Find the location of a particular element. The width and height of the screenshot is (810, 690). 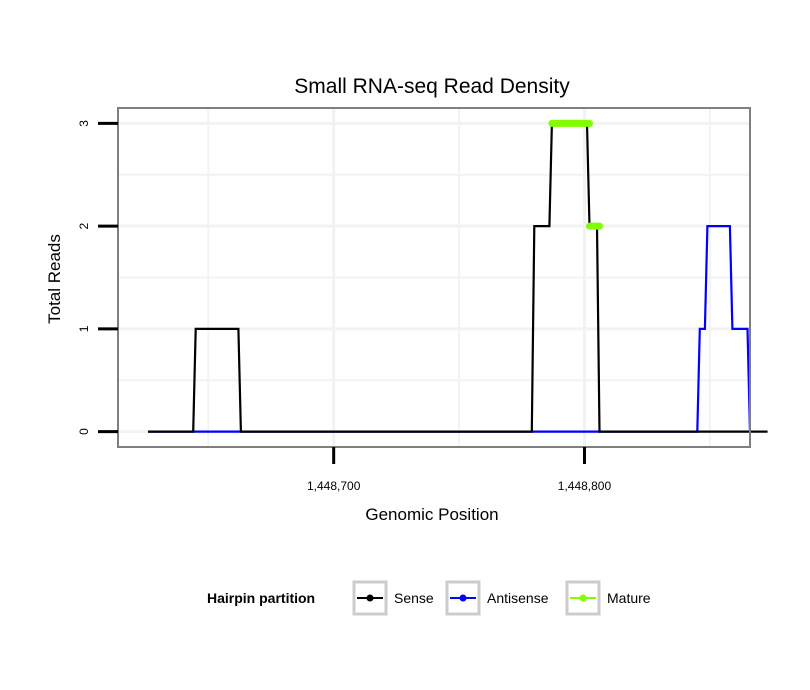

legend-label-sense: Sense is located at coordinates (414, 598).